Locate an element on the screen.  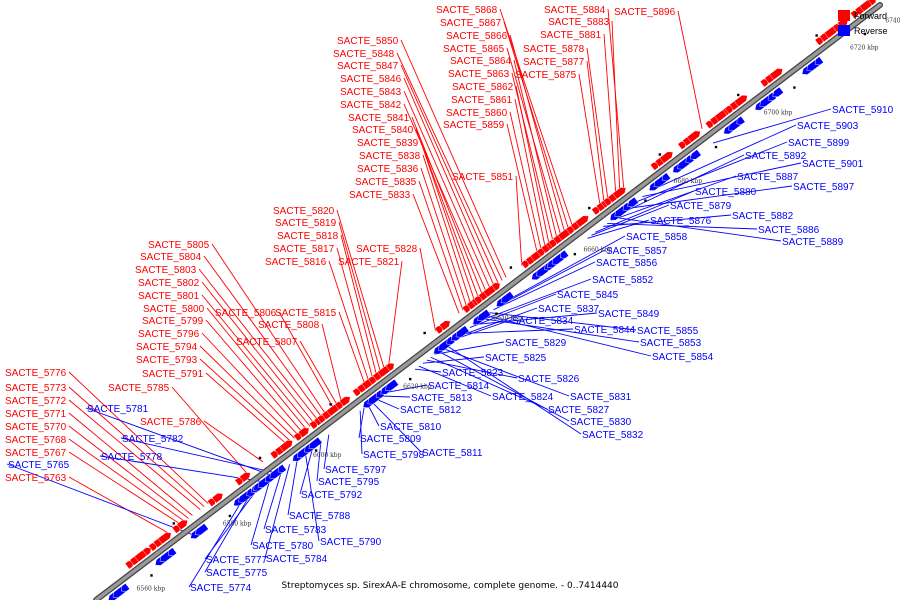
forward-gene-label: SACTE_5841 is located at coordinates (379, 118).